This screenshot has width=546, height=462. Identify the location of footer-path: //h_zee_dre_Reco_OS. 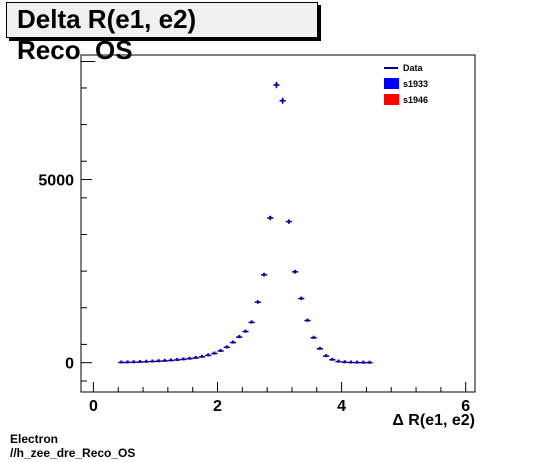
(73, 453).